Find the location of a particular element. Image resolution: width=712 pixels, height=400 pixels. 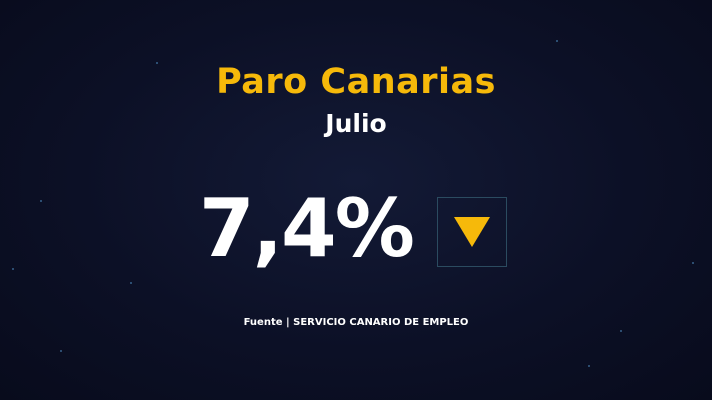

graphic-subtitle: Julio is located at coordinates (356, 123).